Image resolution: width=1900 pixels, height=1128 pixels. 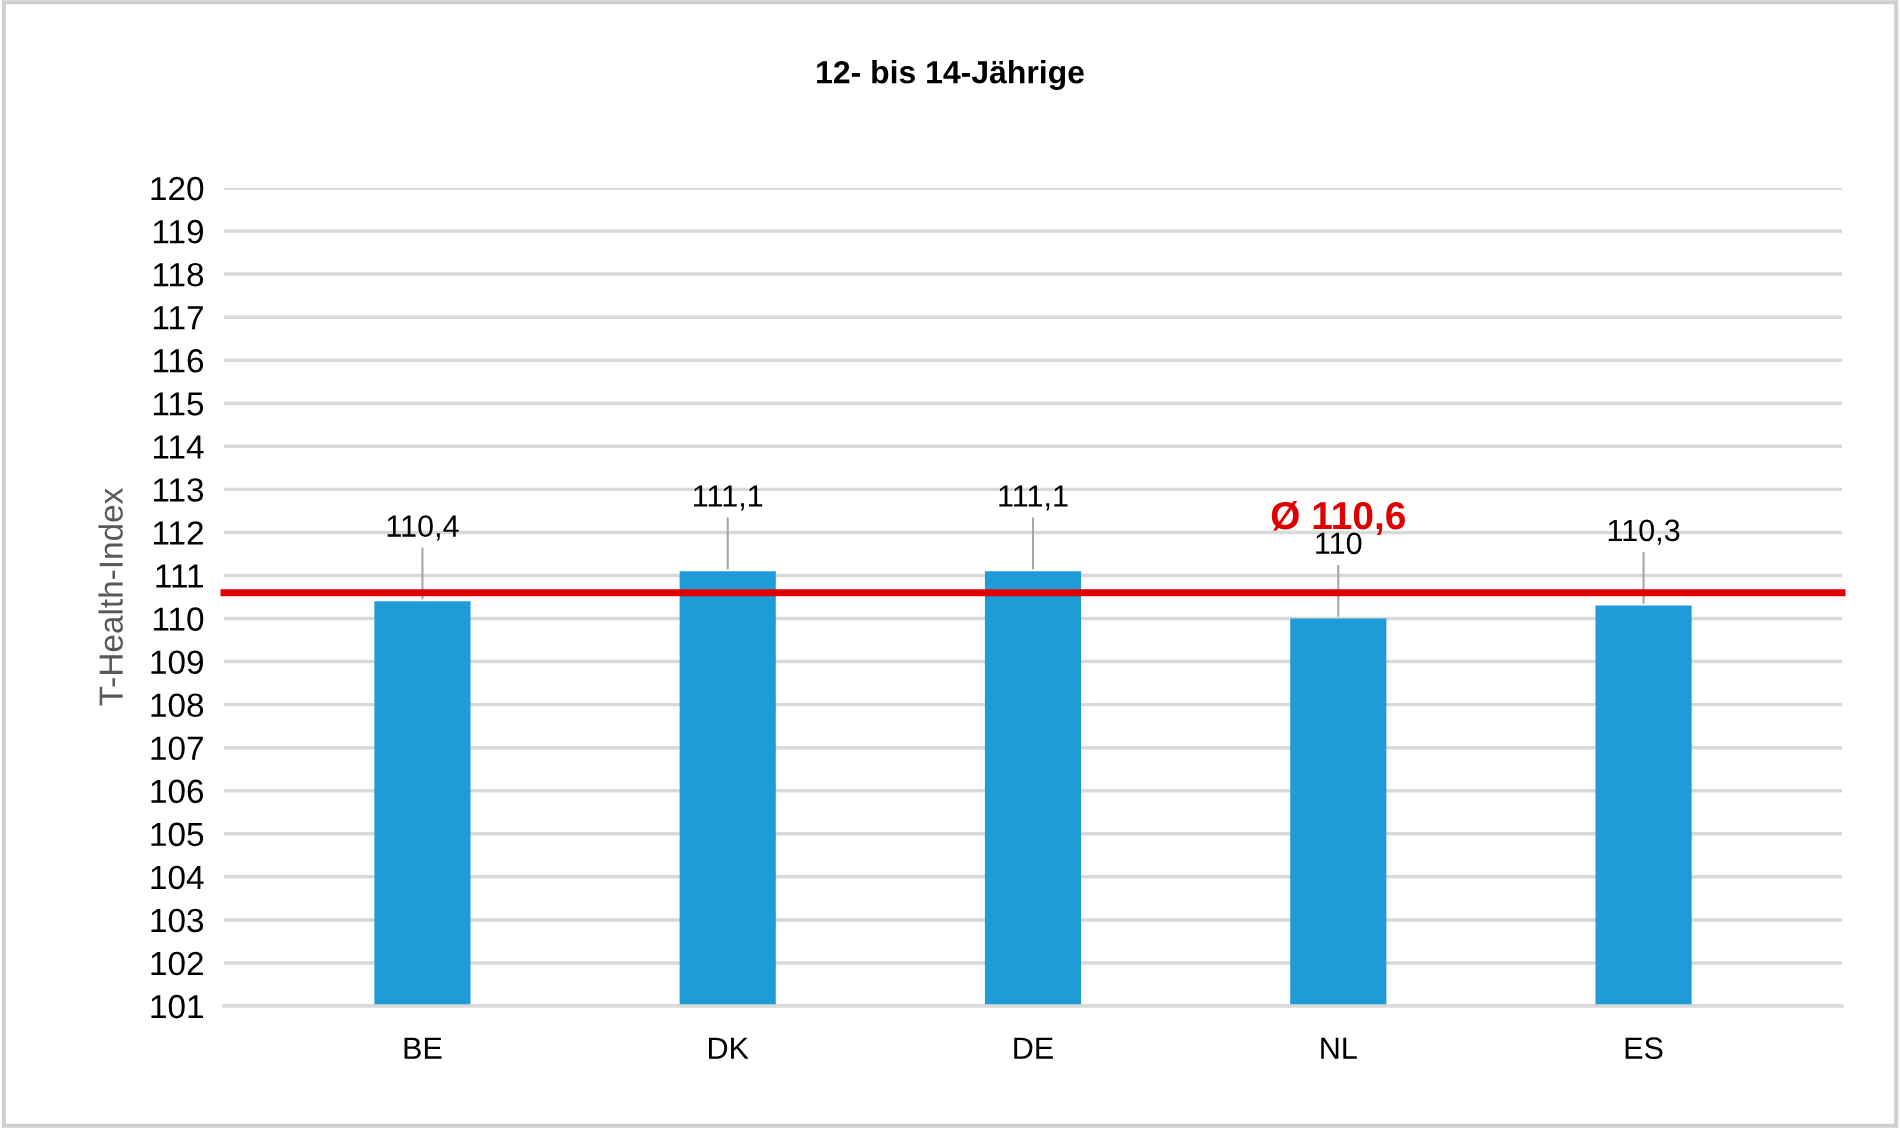 I want to click on x-tick-label: DK, so click(x=729, y=1048).